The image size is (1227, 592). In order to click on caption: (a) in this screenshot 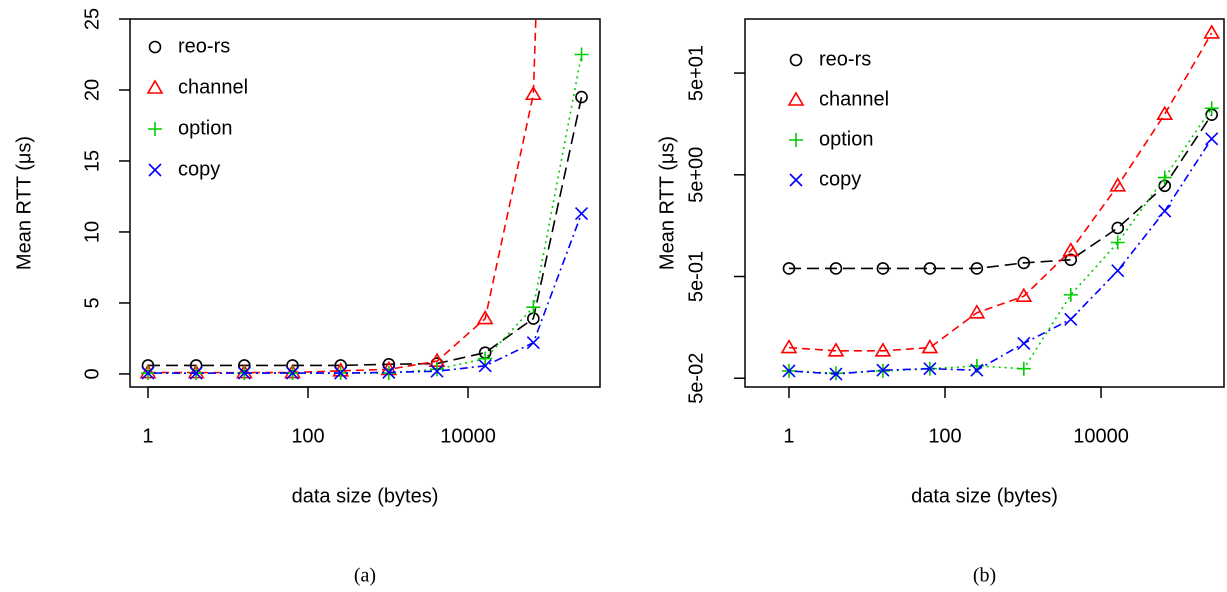, I will do `click(365, 576)`.